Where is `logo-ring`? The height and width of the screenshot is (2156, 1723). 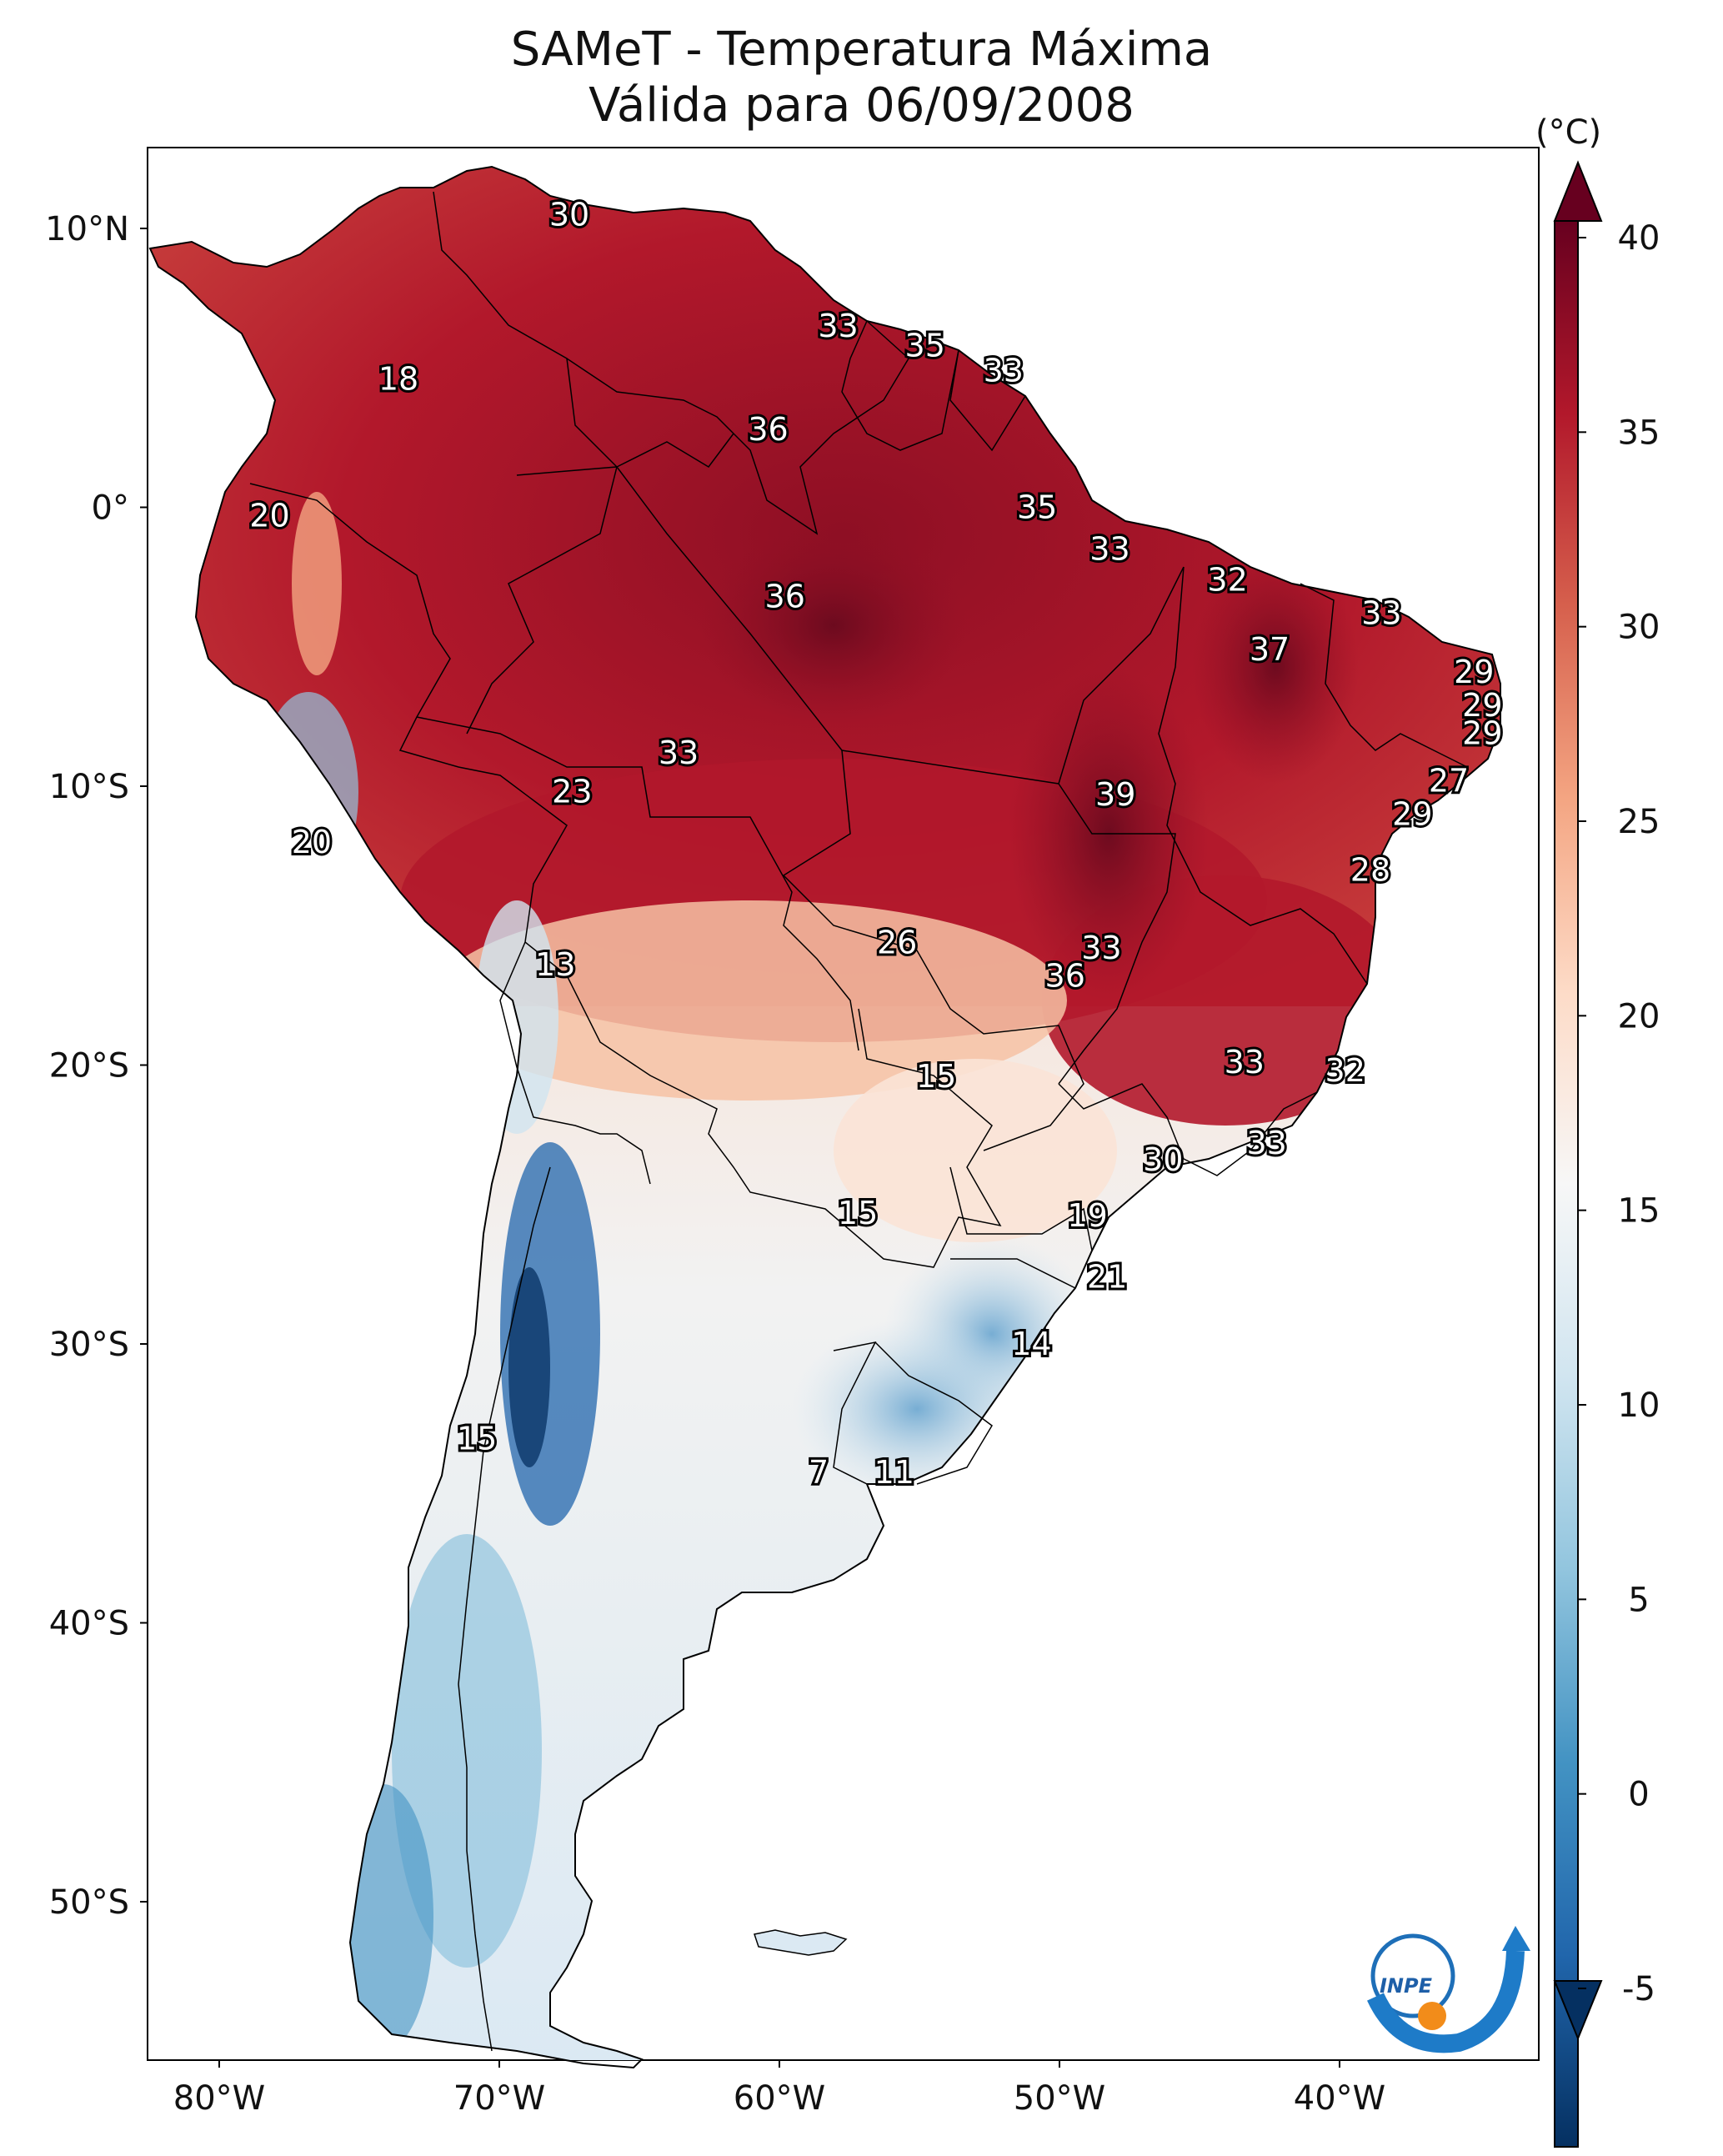
logo-ring is located at coordinates (1412, 1975).